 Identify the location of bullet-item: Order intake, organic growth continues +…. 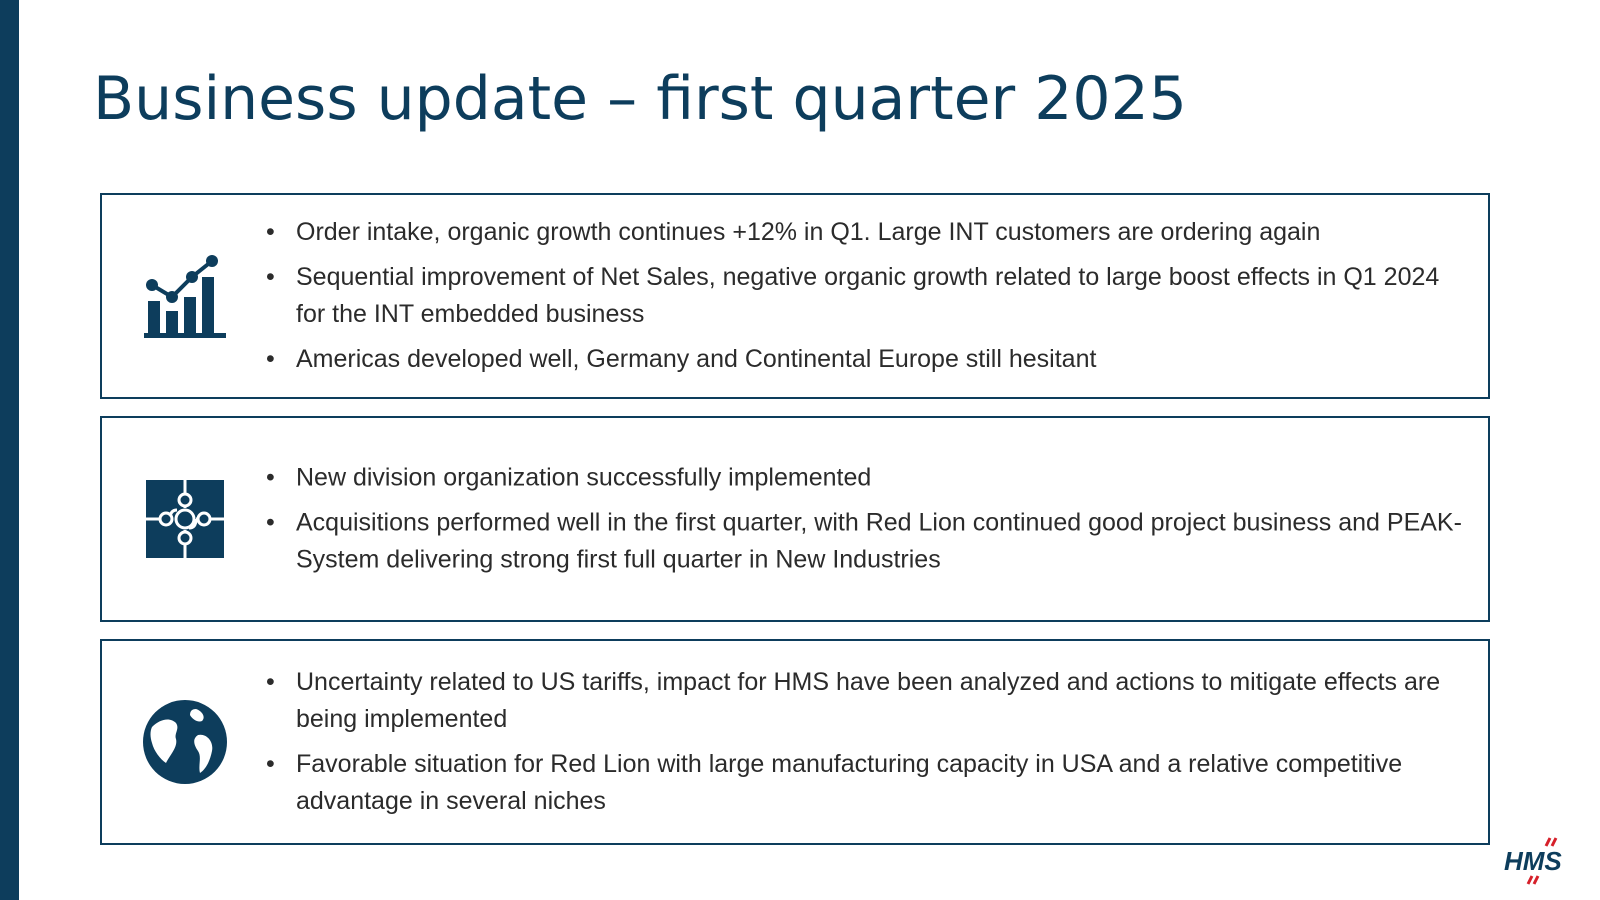
(866, 232).